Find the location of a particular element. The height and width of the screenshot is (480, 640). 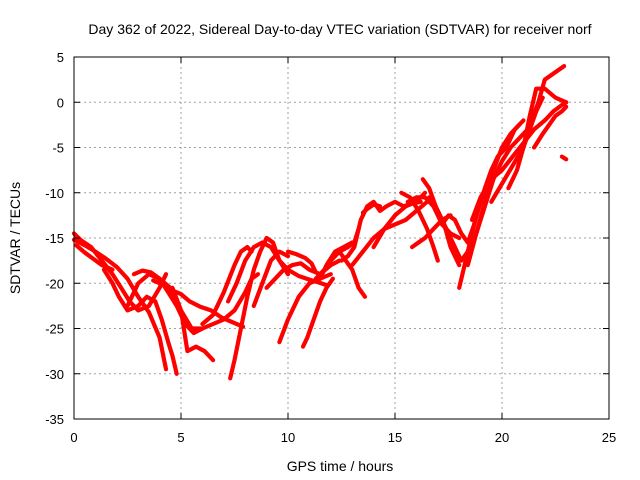

x-tick-label: 0 is located at coordinates (73, 437).